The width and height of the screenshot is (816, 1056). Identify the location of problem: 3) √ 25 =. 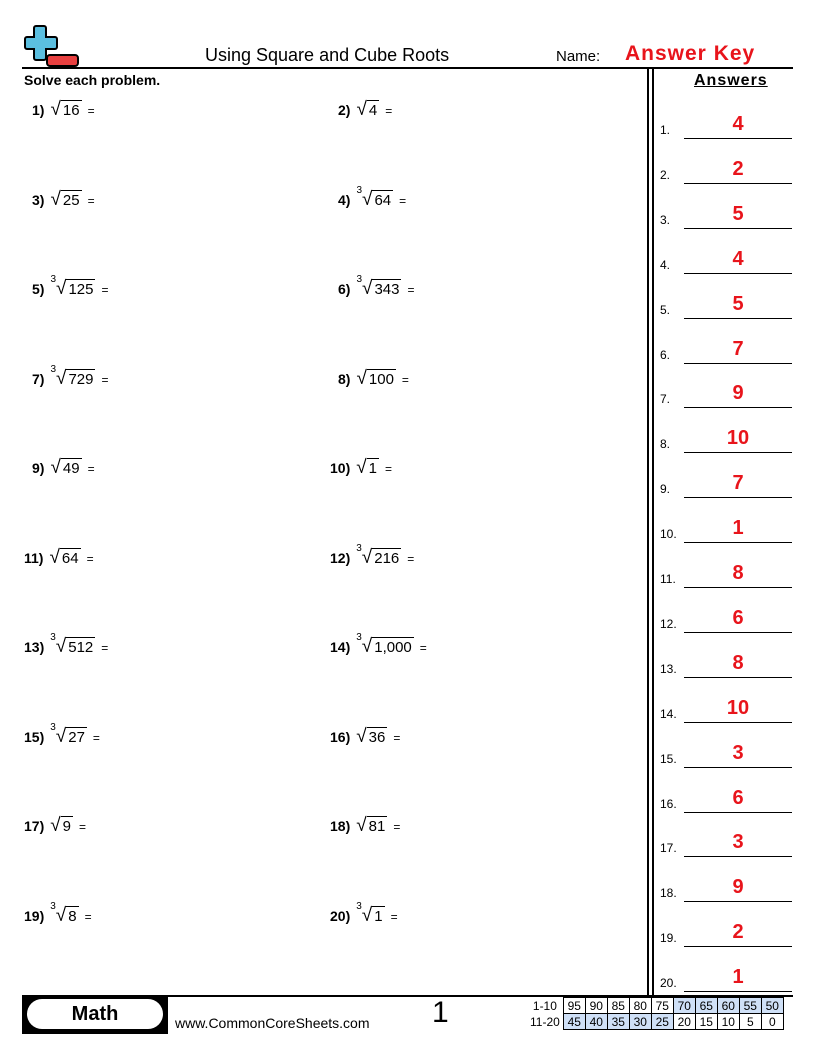
(63, 199).